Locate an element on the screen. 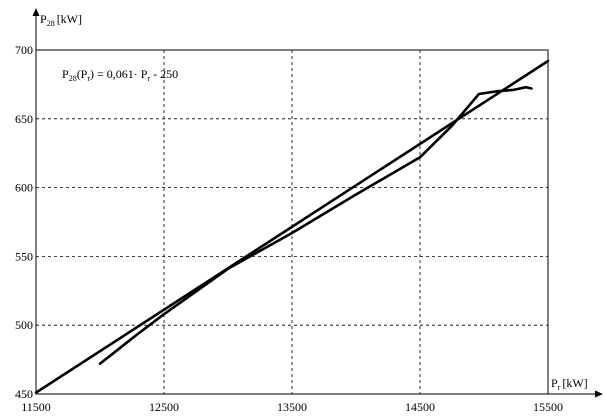  y-tick-label: 650 is located at coordinates (24, 119).